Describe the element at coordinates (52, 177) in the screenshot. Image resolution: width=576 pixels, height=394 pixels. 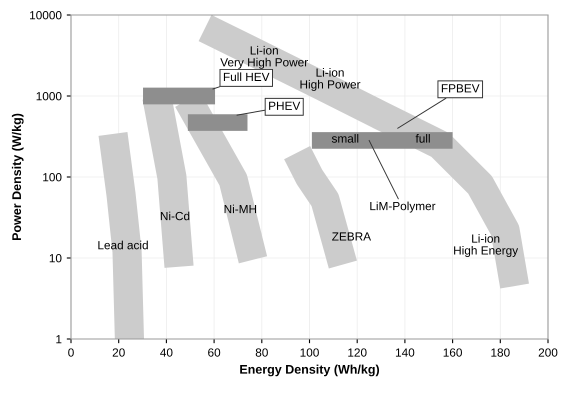
I see `y-tick-label: 100` at that location.